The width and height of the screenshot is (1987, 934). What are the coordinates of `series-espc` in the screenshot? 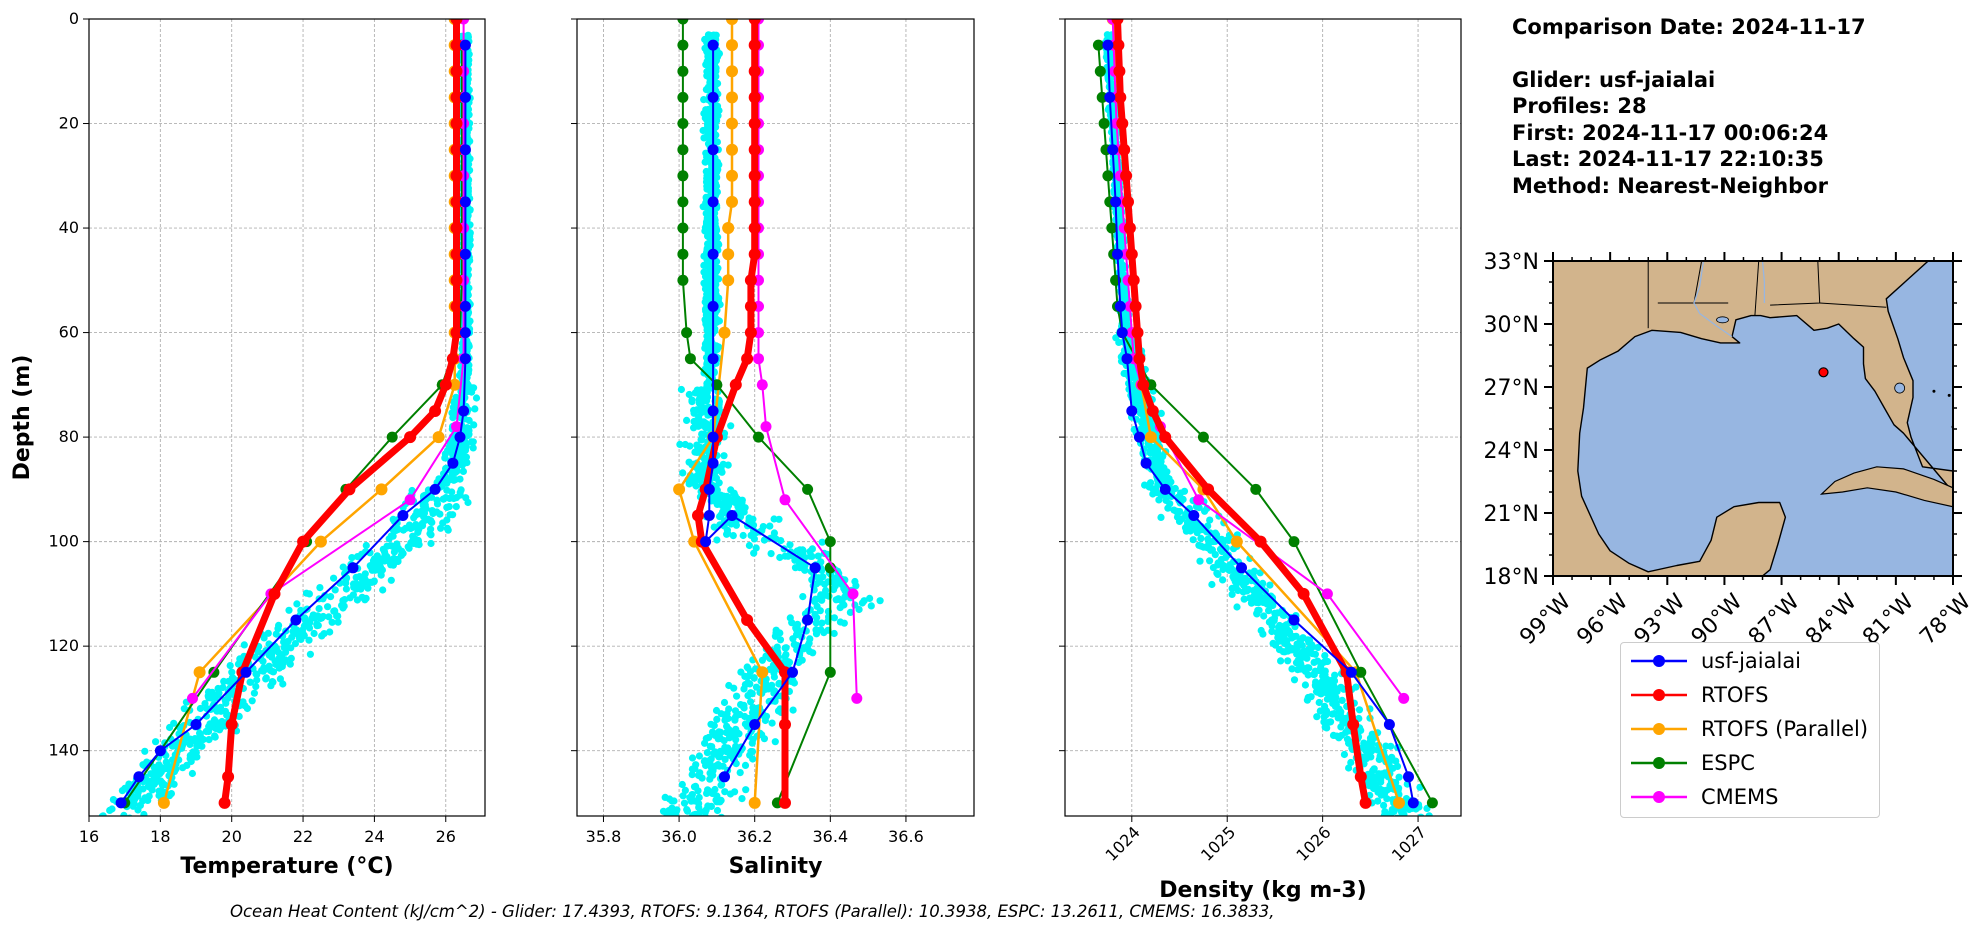 It's located at (293, 424).